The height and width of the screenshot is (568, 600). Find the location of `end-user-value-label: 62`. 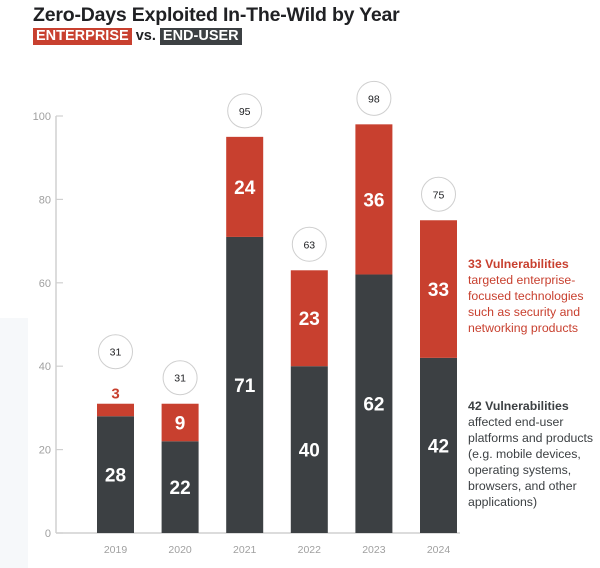

end-user-value-label: 62 is located at coordinates (373, 405).